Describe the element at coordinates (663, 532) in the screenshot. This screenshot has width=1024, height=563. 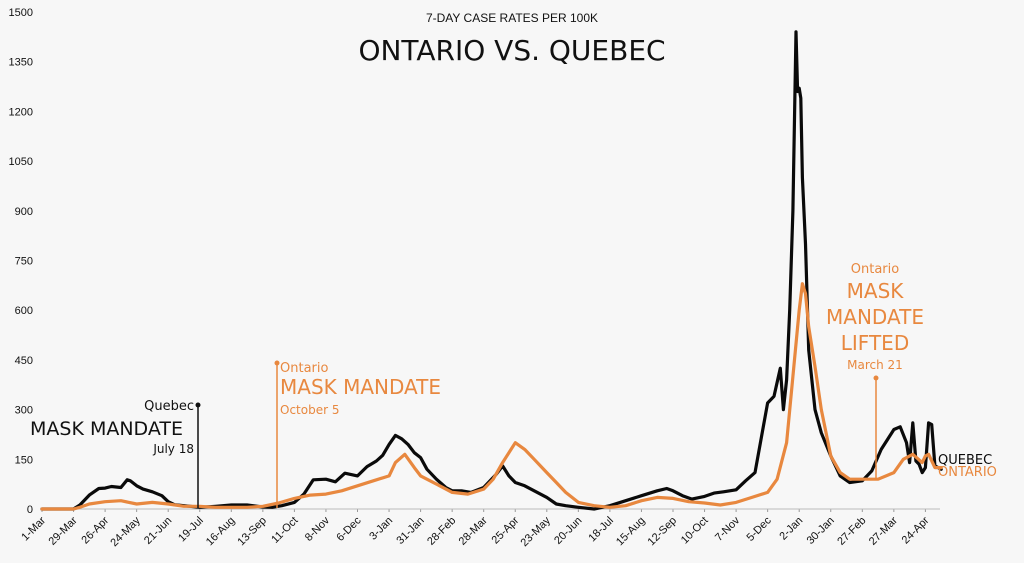
I see `x-tick-label: 12-Sep` at that location.